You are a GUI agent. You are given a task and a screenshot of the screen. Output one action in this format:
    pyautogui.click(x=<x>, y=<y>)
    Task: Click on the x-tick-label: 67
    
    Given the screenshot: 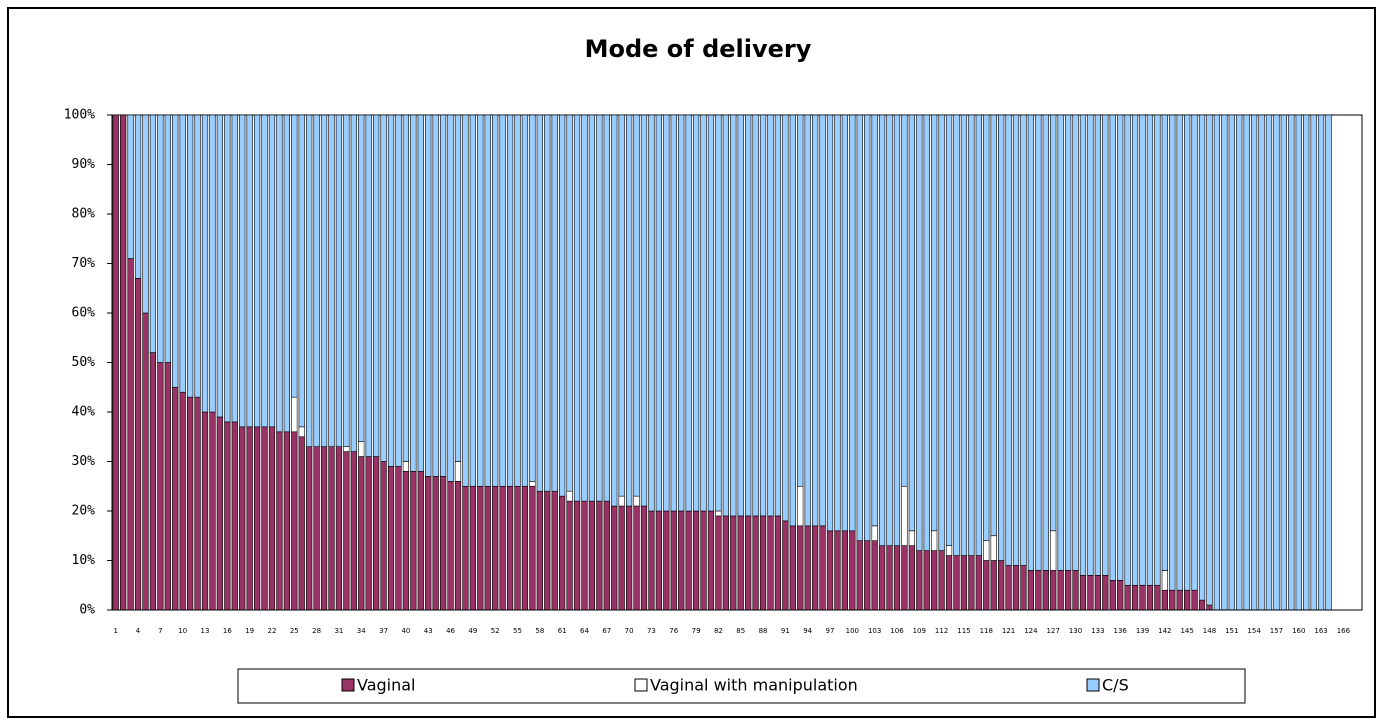 What is the action you would take?
    pyautogui.click(x=606, y=631)
    